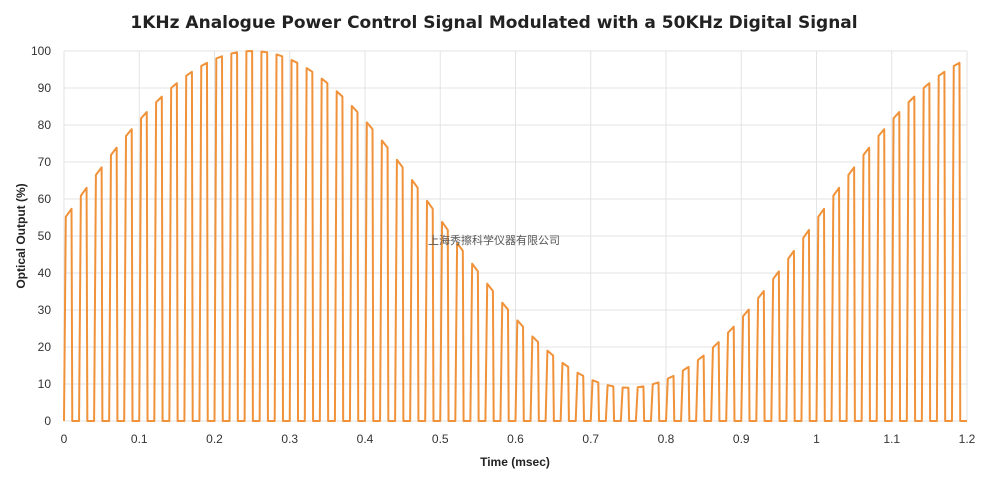 This screenshot has width=988, height=480. I want to click on y-tick-label: 40, so click(45, 273).